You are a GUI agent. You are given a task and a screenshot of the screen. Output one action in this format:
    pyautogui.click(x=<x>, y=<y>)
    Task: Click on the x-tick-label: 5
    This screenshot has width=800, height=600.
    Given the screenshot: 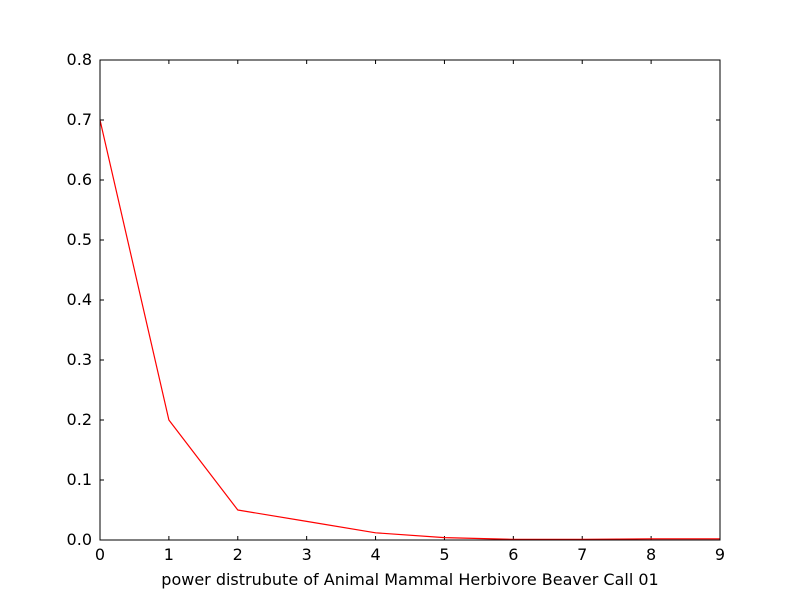 What is the action you would take?
    pyautogui.click(x=444, y=554)
    